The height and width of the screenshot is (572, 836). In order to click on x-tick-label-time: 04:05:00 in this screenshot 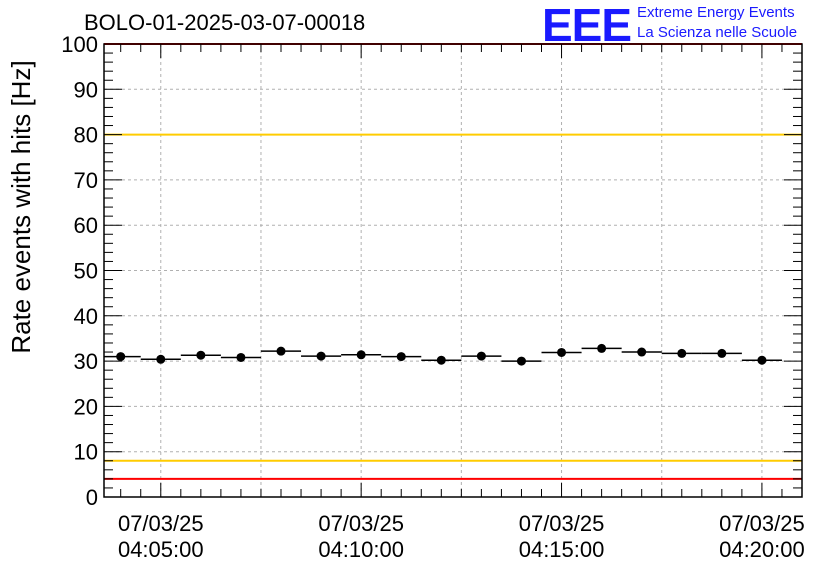, I will do `click(161, 549)`.